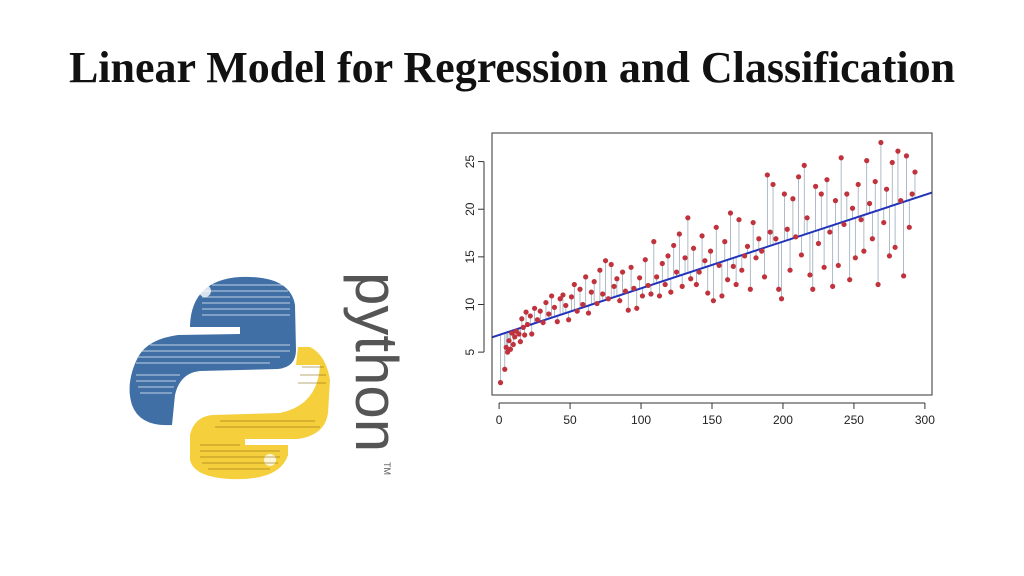 This screenshot has height=576, width=1024. I want to click on fit-line-group, so click(712, 265).